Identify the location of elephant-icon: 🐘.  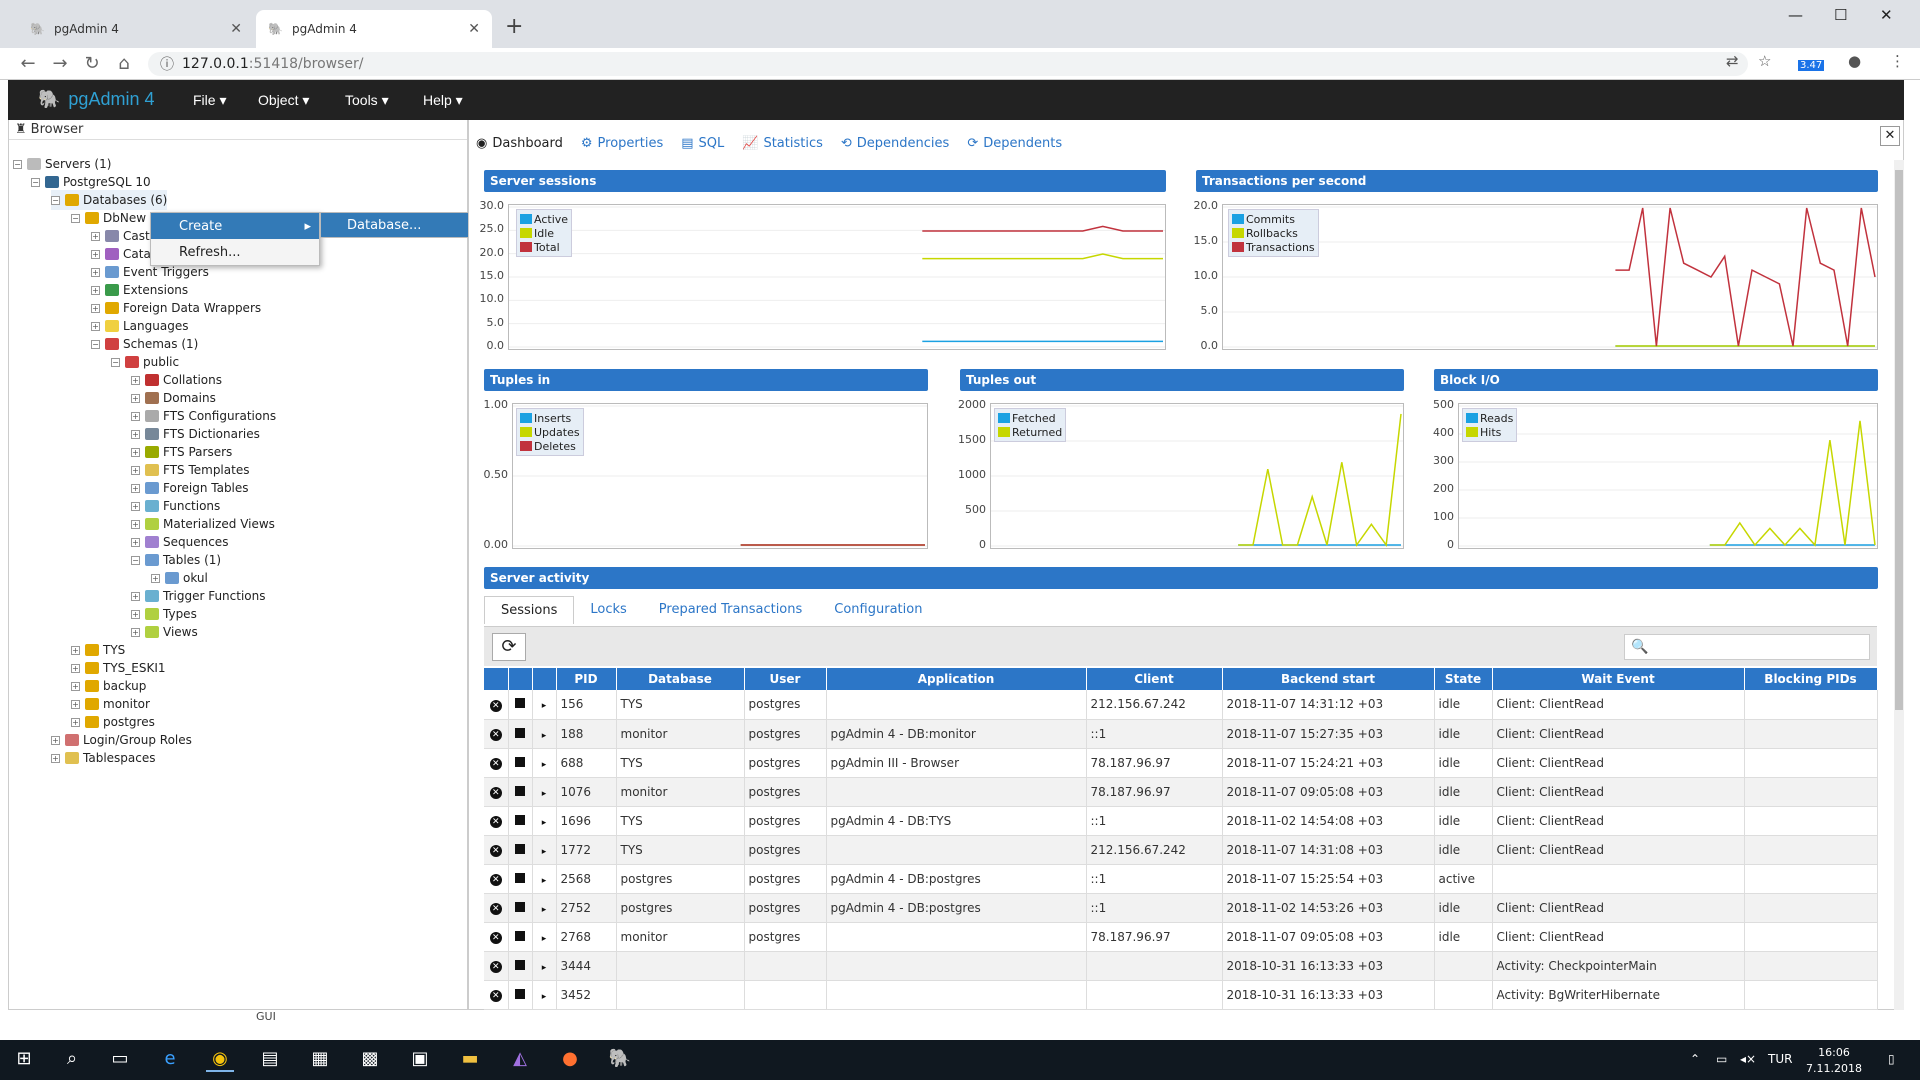
(620, 1058).